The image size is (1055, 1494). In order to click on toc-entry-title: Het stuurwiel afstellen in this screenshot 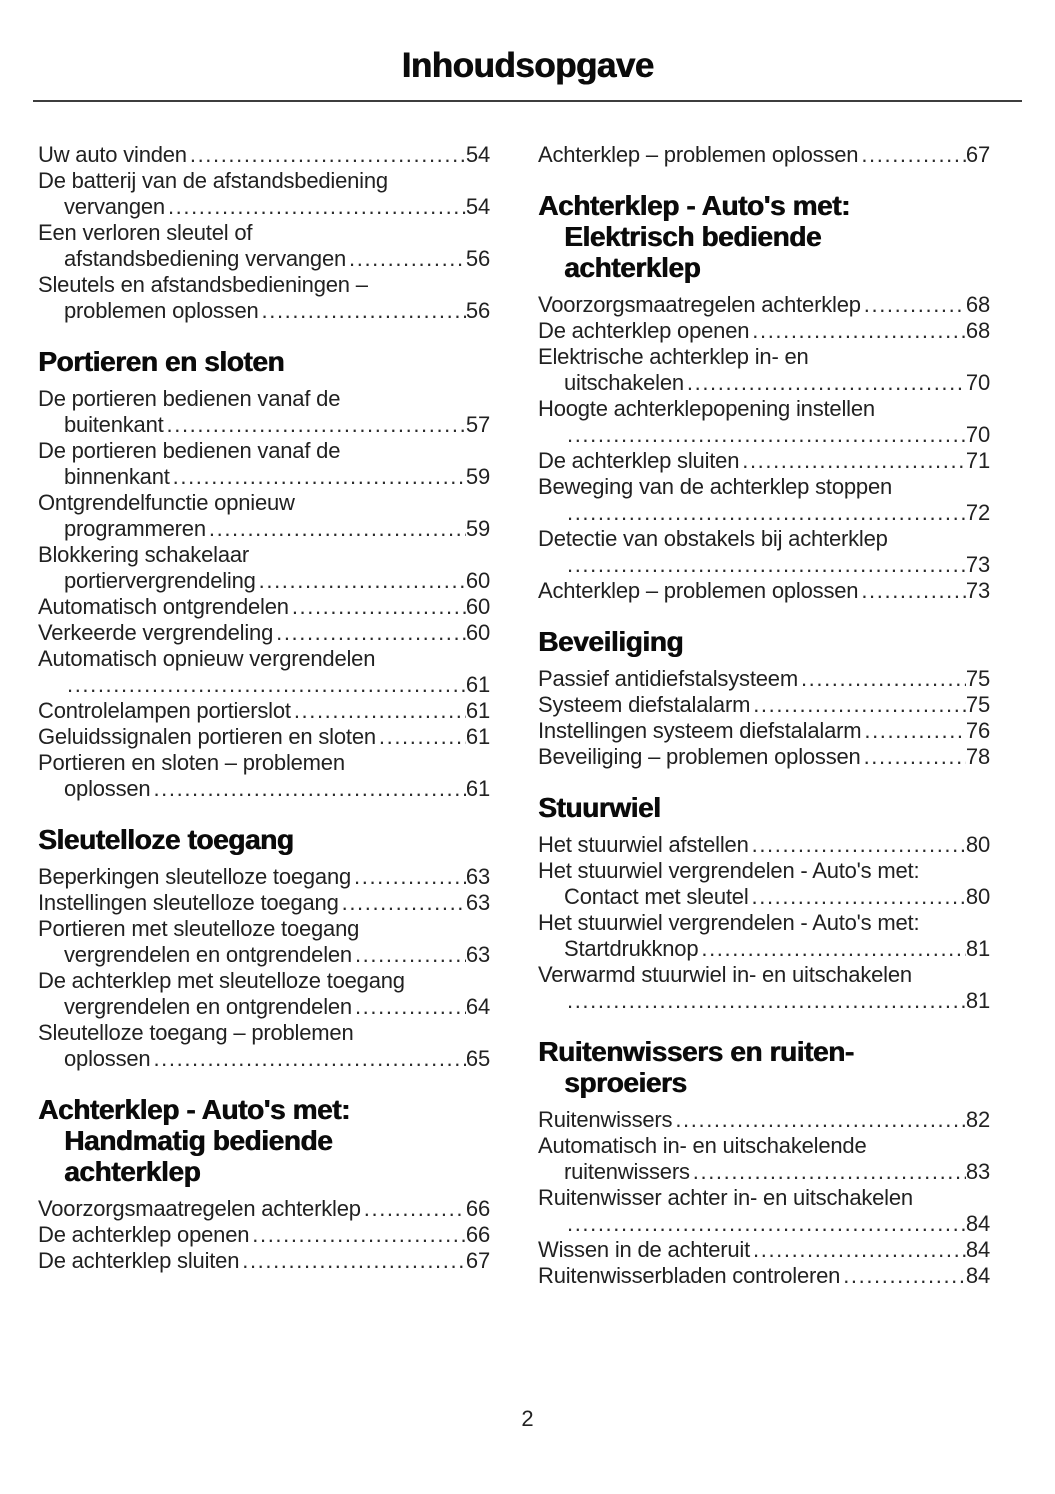, I will do `click(643, 844)`.